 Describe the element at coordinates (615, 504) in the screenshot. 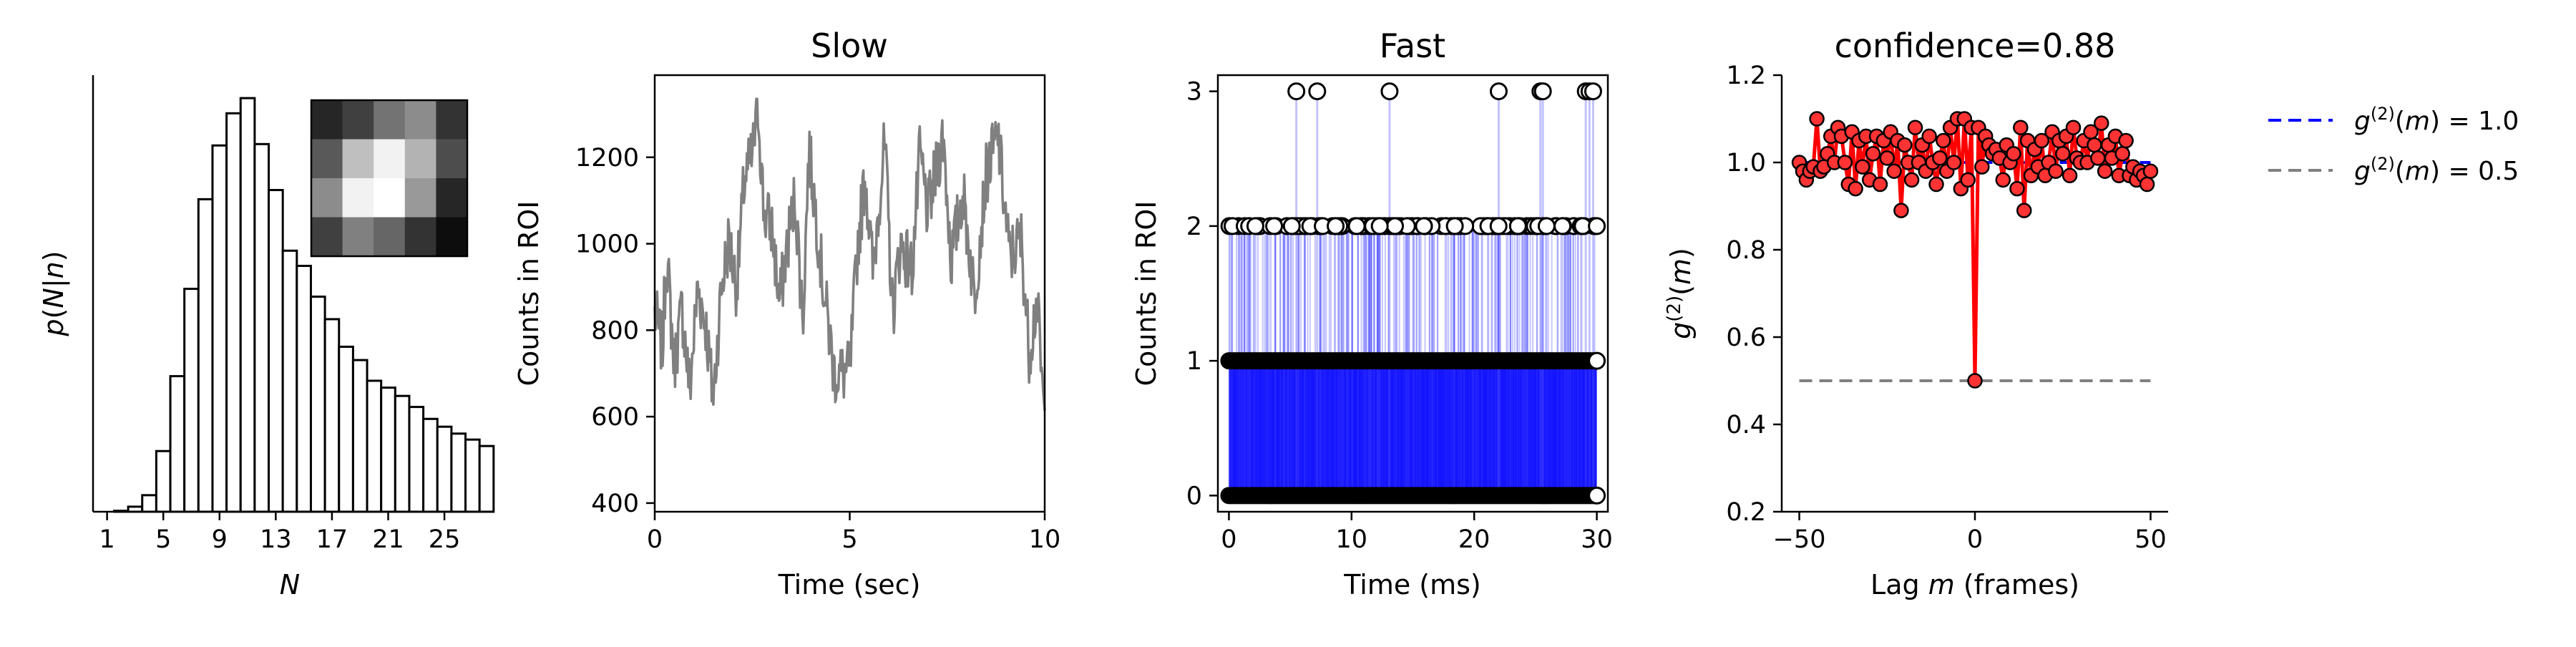

I see `y-tick-label: 400` at that location.